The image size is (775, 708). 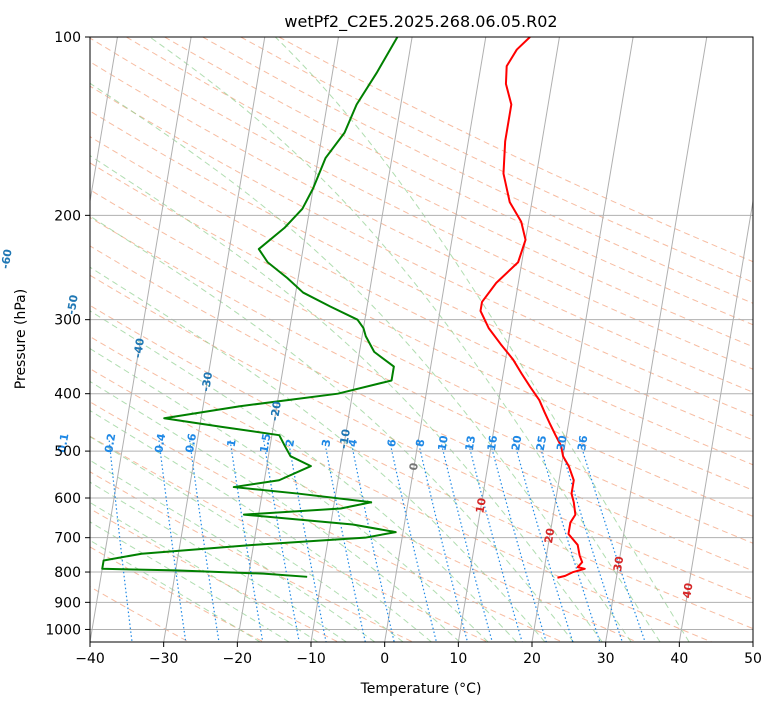 What do you see at coordinates (392, 443) in the screenshot?
I see `mixing-ratio-label: 6` at bounding box center [392, 443].